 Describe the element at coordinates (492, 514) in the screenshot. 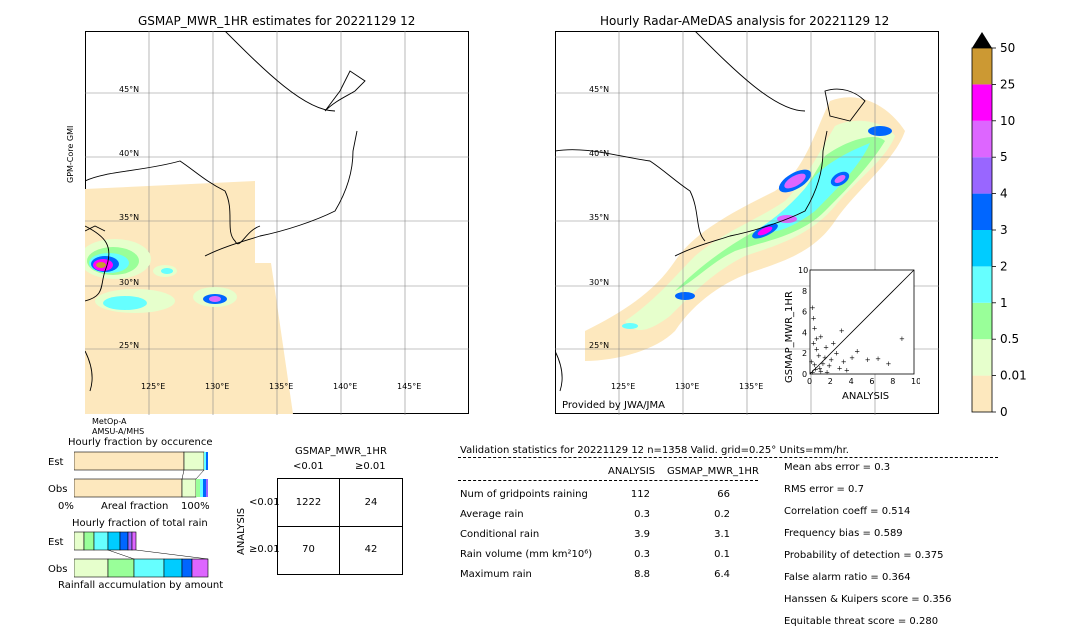

I see `stat-label: Average rain` at that location.